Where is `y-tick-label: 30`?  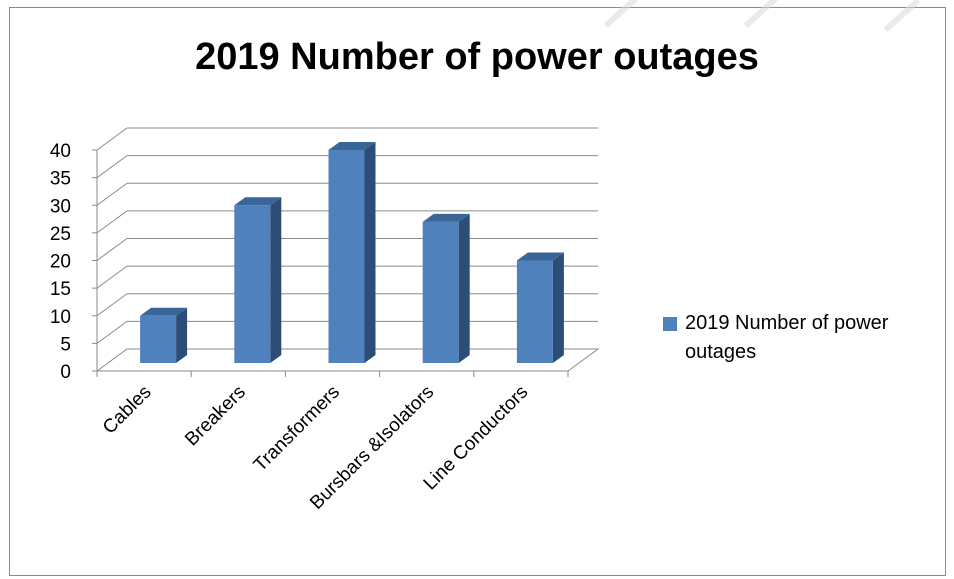
y-tick-label: 30 is located at coordinates (60, 206).